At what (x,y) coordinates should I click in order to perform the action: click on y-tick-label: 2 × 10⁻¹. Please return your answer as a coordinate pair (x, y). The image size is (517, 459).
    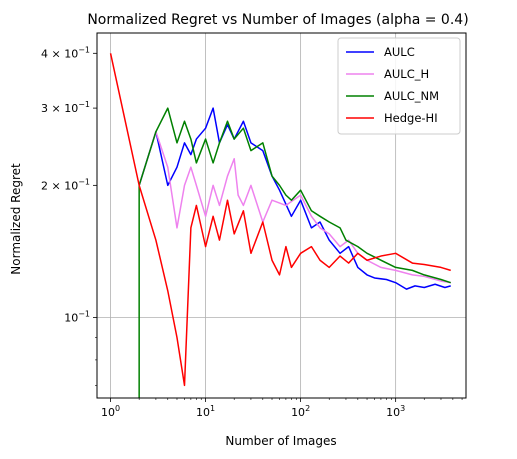
    Looking at the image, I should click on (65, 184).